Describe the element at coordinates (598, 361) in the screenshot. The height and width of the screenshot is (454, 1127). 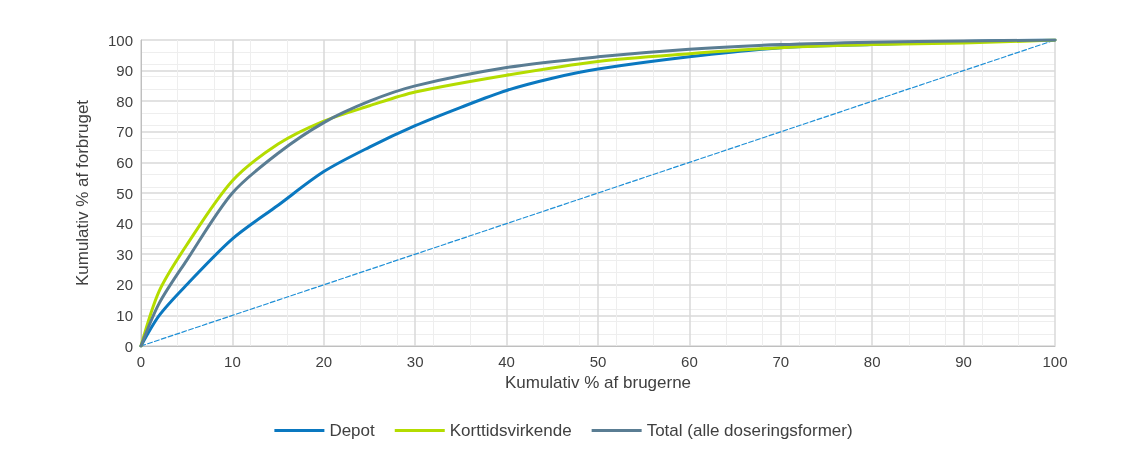
I see `x-tick-label: 50` at that location.